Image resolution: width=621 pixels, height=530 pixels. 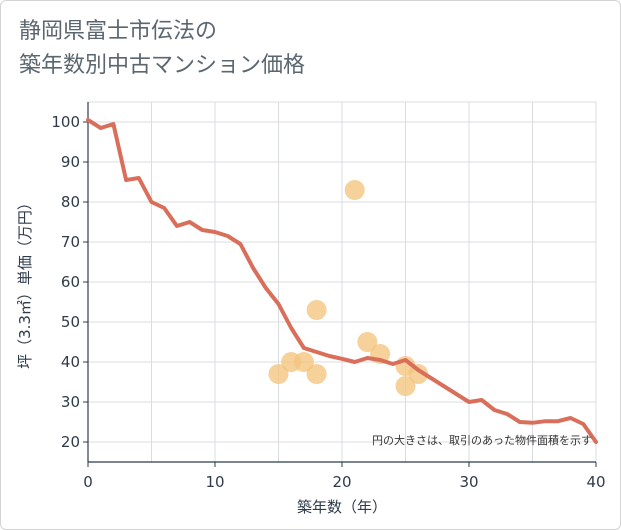 I want to click on y-tick-label: 60, so click(x=70, y=282).